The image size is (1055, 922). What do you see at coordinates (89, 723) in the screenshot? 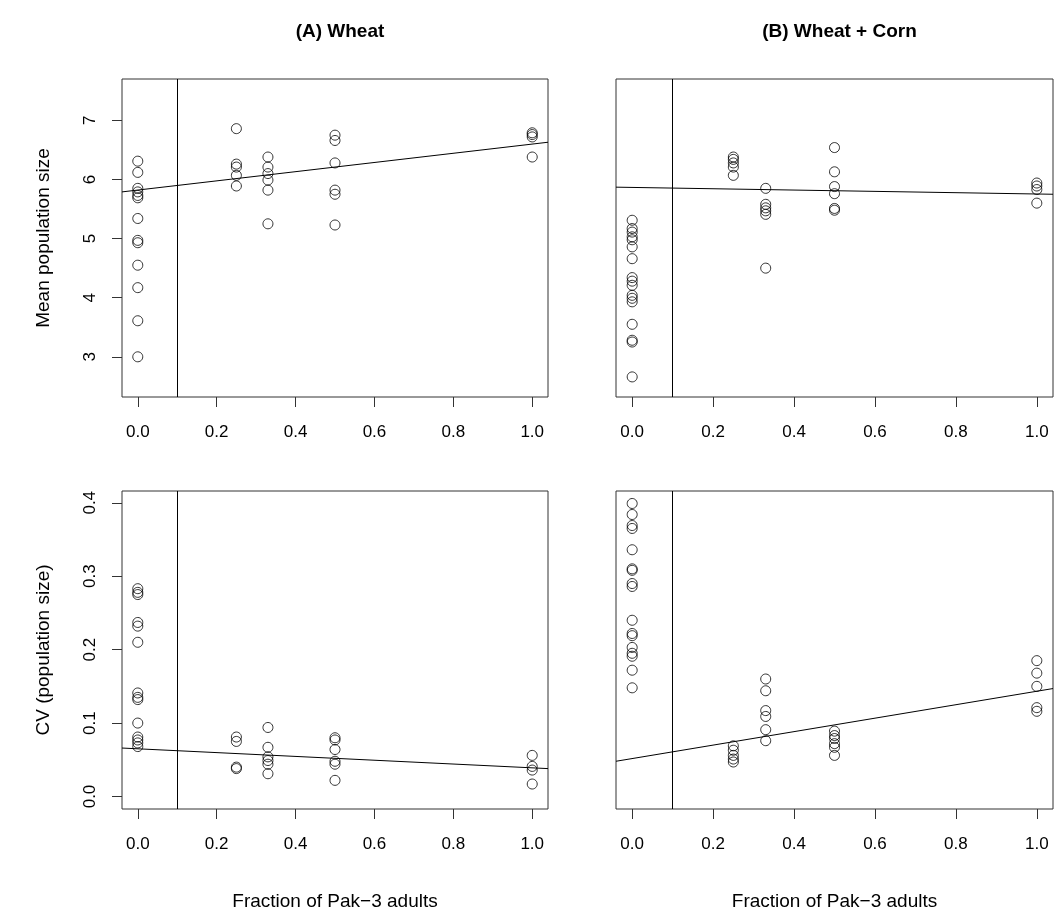
I see `y-tick-label: 0.1` at bounding box center [89, 723].